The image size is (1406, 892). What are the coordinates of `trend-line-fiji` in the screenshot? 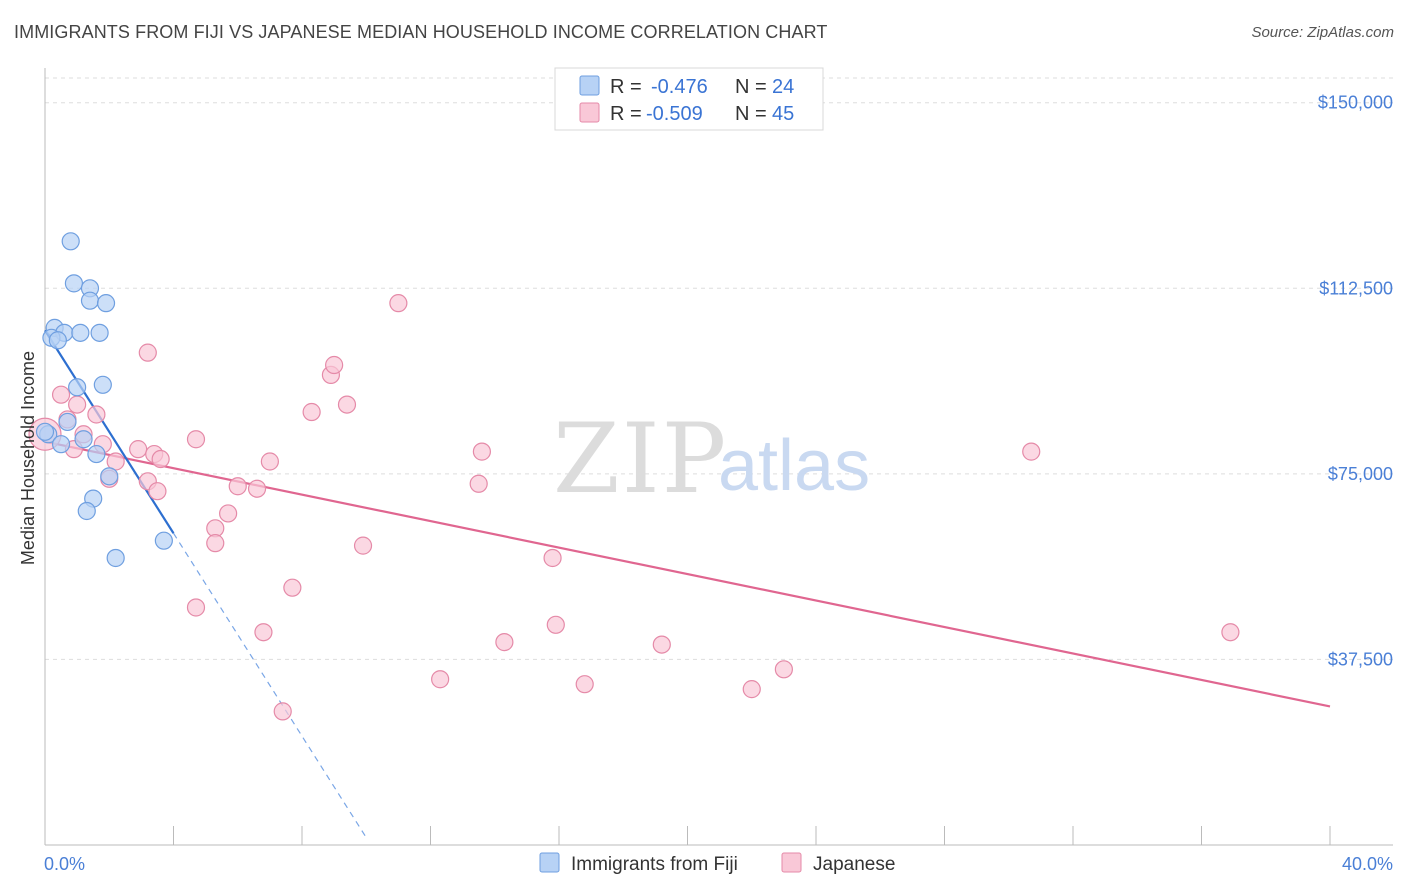 It's located at (109, 431).